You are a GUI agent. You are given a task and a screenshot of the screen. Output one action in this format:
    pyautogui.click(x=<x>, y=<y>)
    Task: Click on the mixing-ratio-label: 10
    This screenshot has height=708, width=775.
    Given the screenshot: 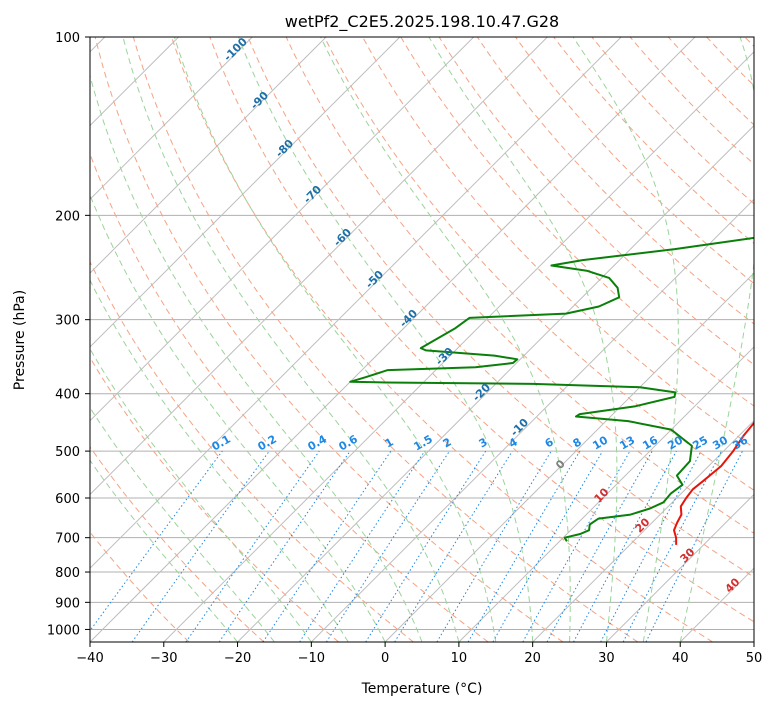 What is the action you would take?
    pyautogui.click(x=600, y=442)
    